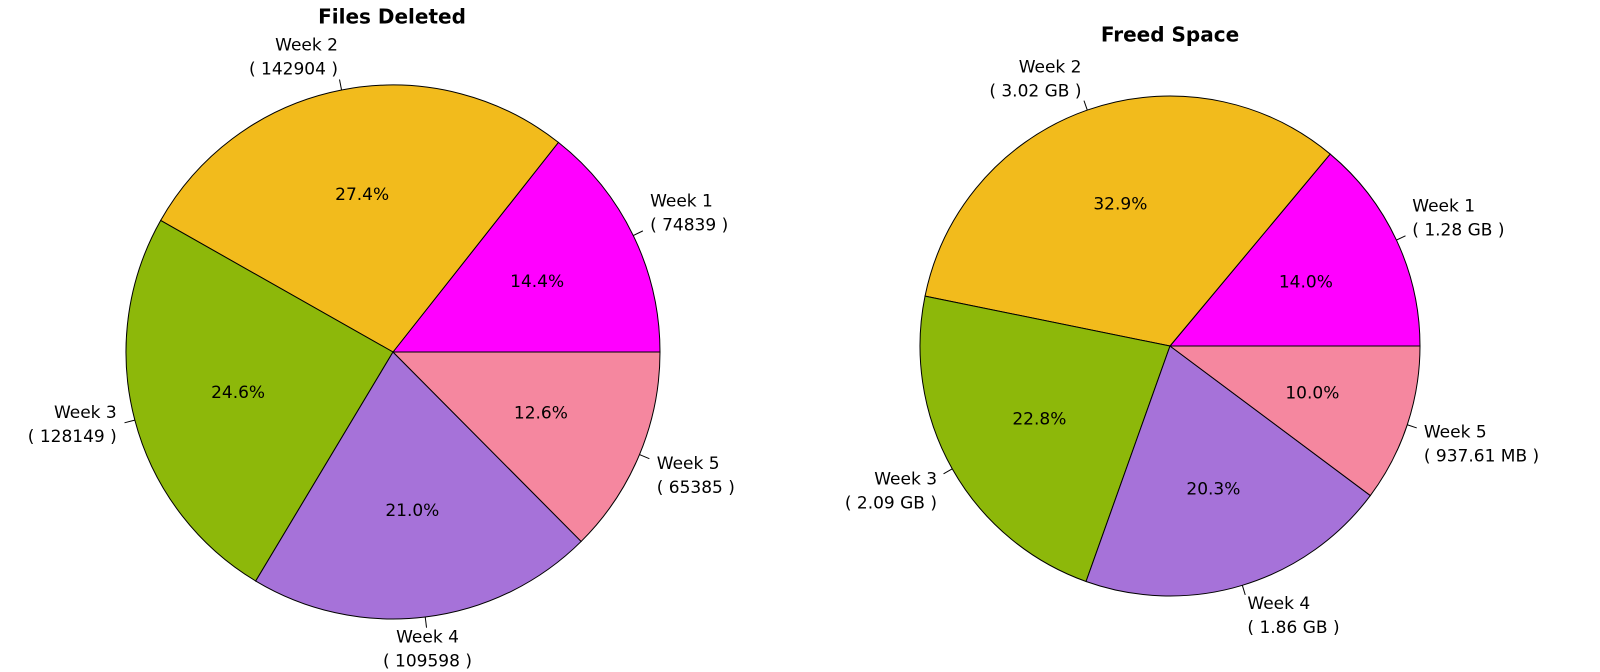 Image resolution: width=1600 pixels, height=672 pixels. I want to click on value-label: ( 65385 ), so click(696, 488).